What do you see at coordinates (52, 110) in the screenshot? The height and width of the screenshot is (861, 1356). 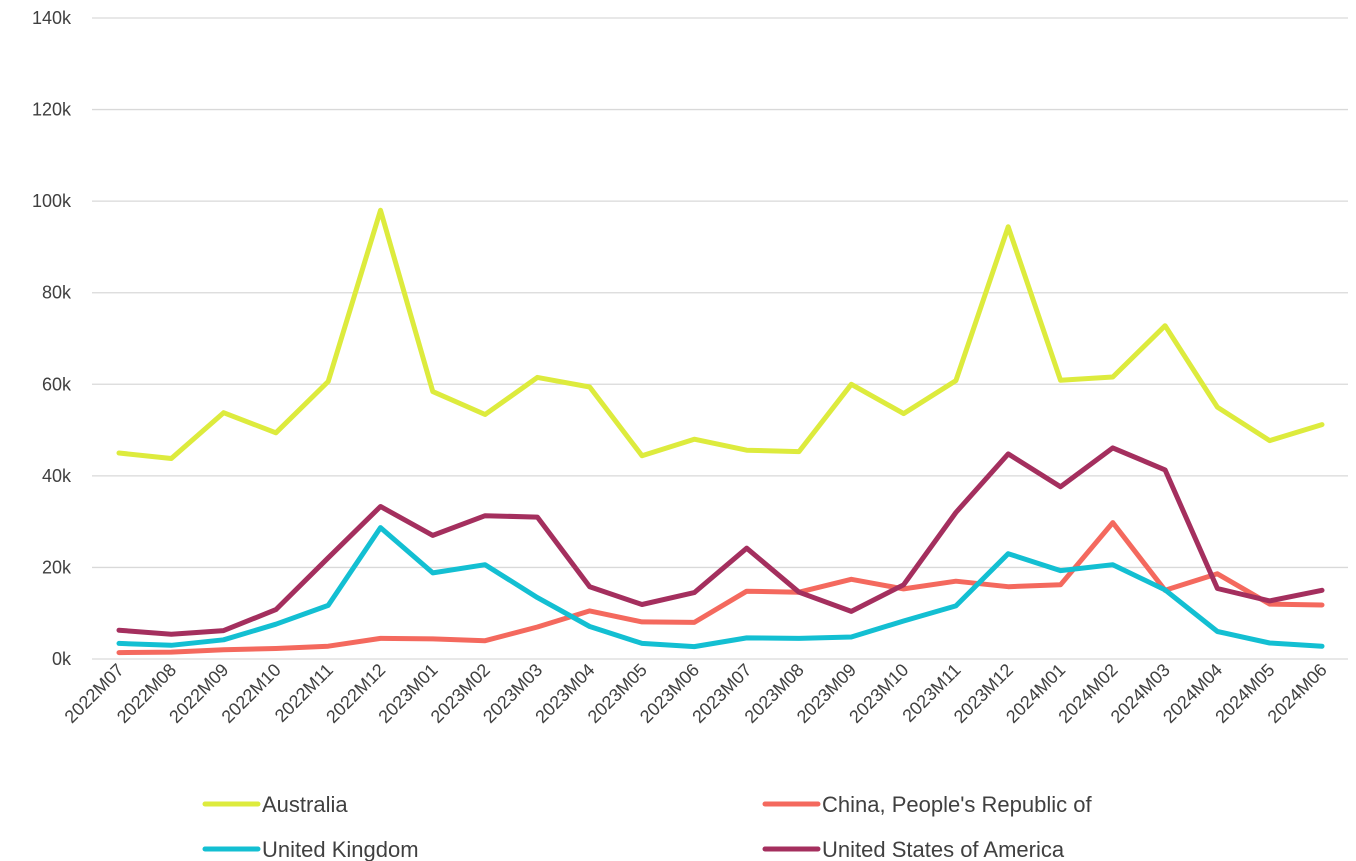 I see `y-tick-label: 120k` at bounding box center [52, 110].